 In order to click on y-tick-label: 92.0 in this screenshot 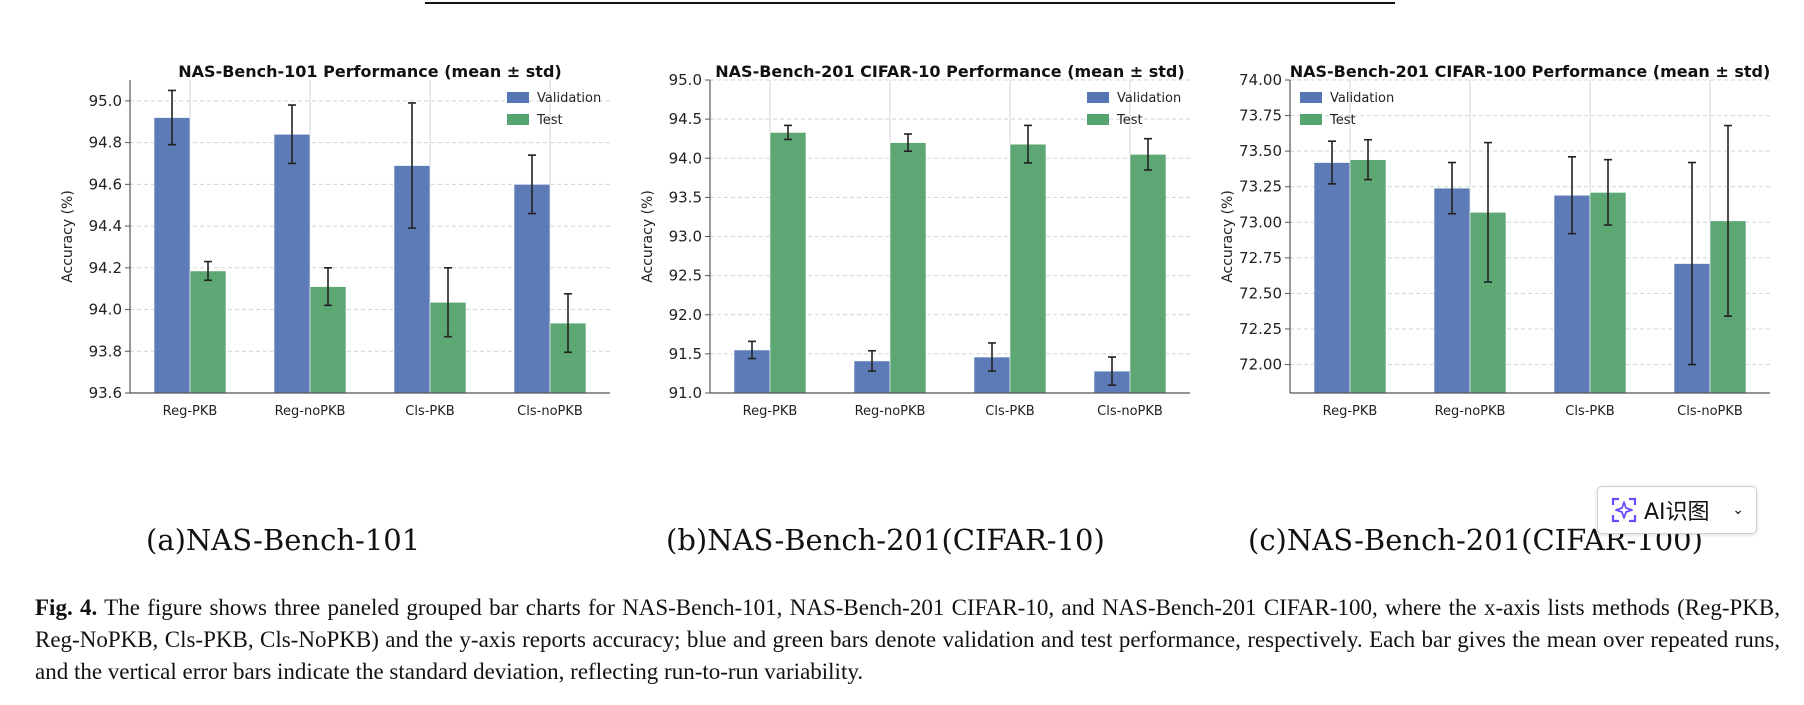, I will do `click(685, 315)`.